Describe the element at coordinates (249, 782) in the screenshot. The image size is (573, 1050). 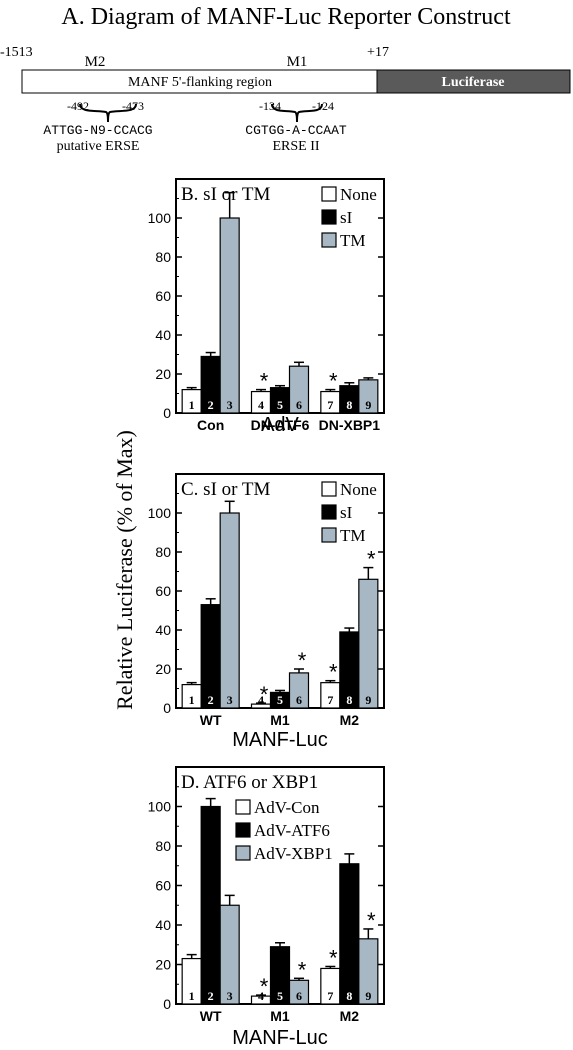
I see `chart-title: D. ATF6 or XBP1` at that location.